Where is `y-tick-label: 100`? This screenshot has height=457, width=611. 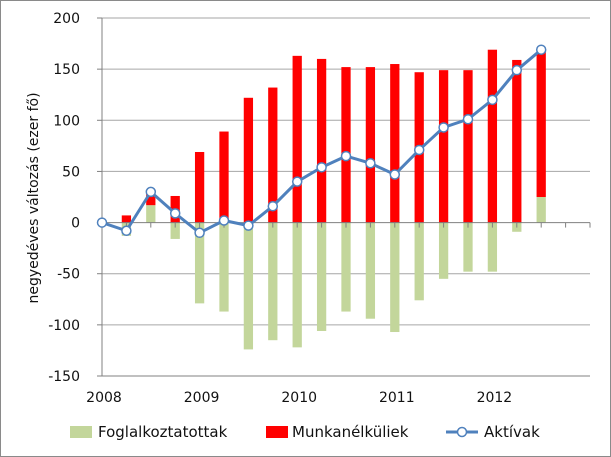
y-tick-label: 100 is located at coordinates (66, 121).